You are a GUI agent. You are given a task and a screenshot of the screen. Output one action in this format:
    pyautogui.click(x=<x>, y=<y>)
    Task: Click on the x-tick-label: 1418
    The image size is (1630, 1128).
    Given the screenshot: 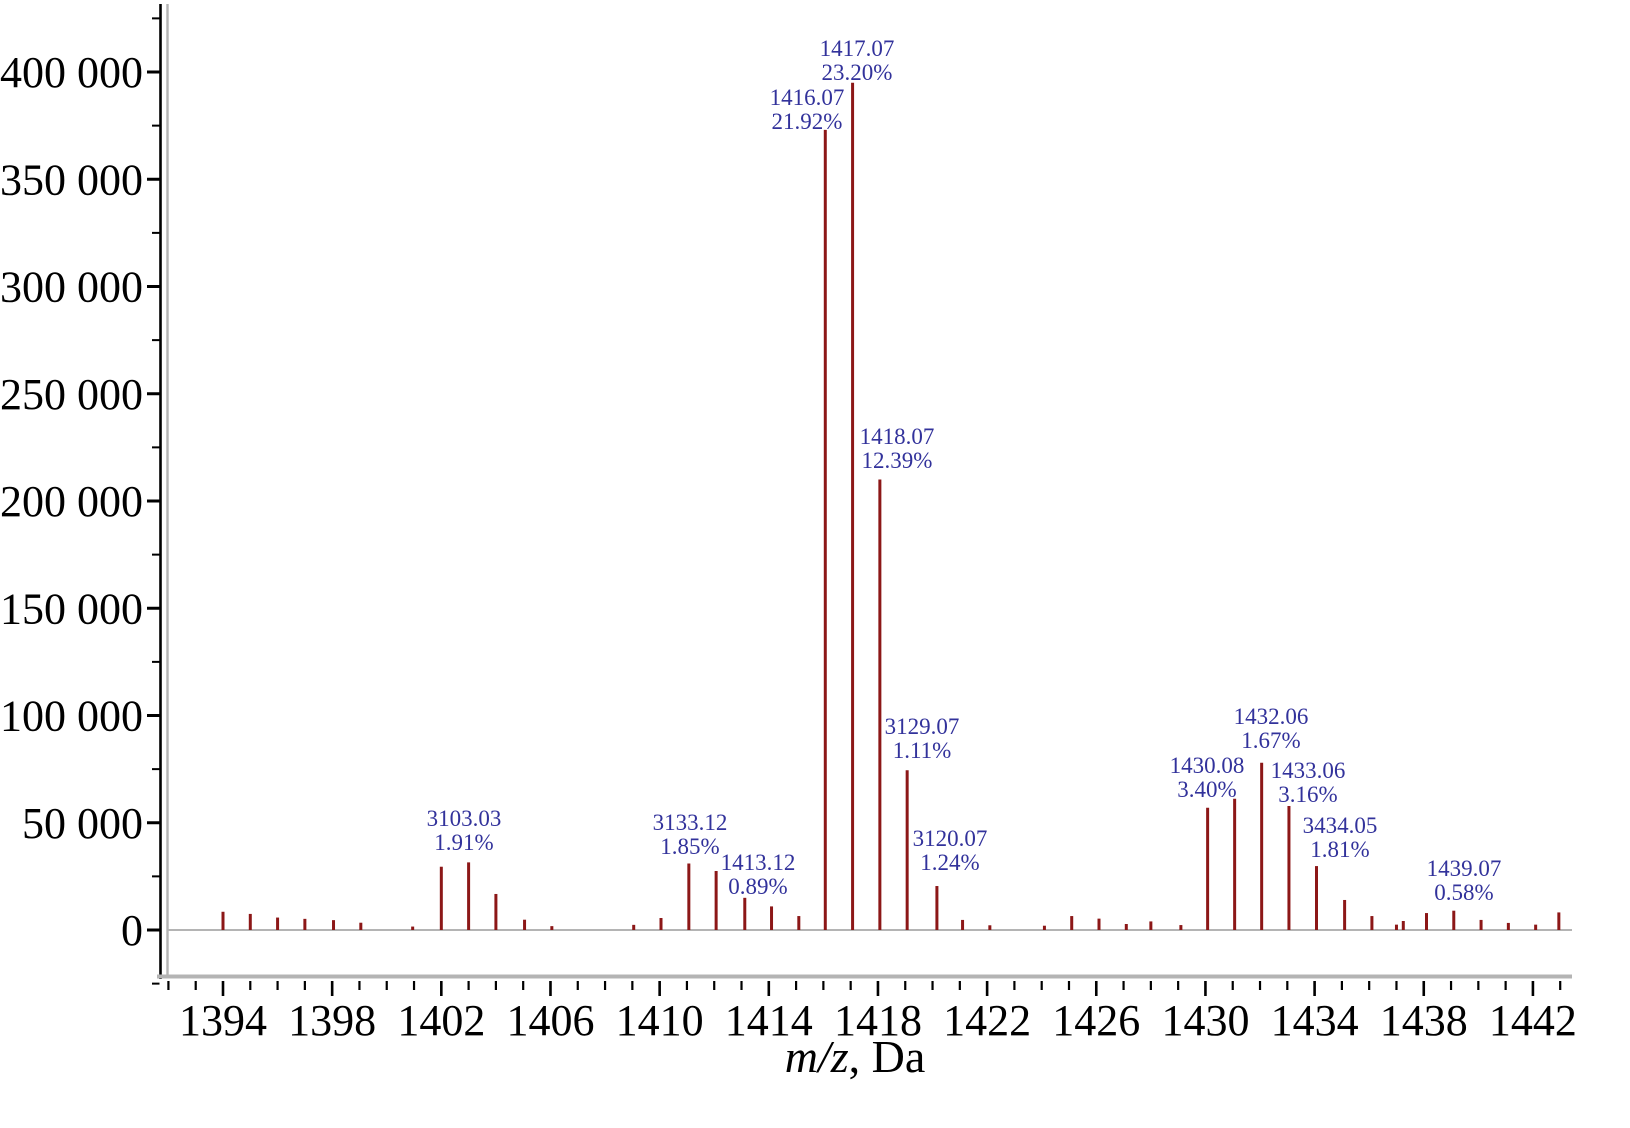 What is the action you would take?
    pyautogui.click(x=878, y=1020)
    